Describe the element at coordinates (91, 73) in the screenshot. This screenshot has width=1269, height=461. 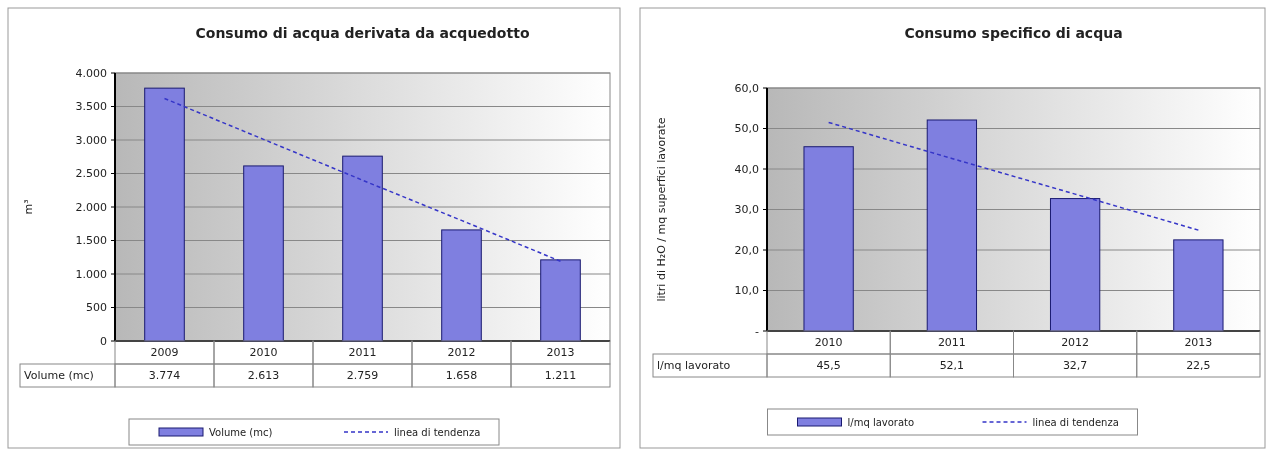
I see `y-tick-label: 4.000` at that location.